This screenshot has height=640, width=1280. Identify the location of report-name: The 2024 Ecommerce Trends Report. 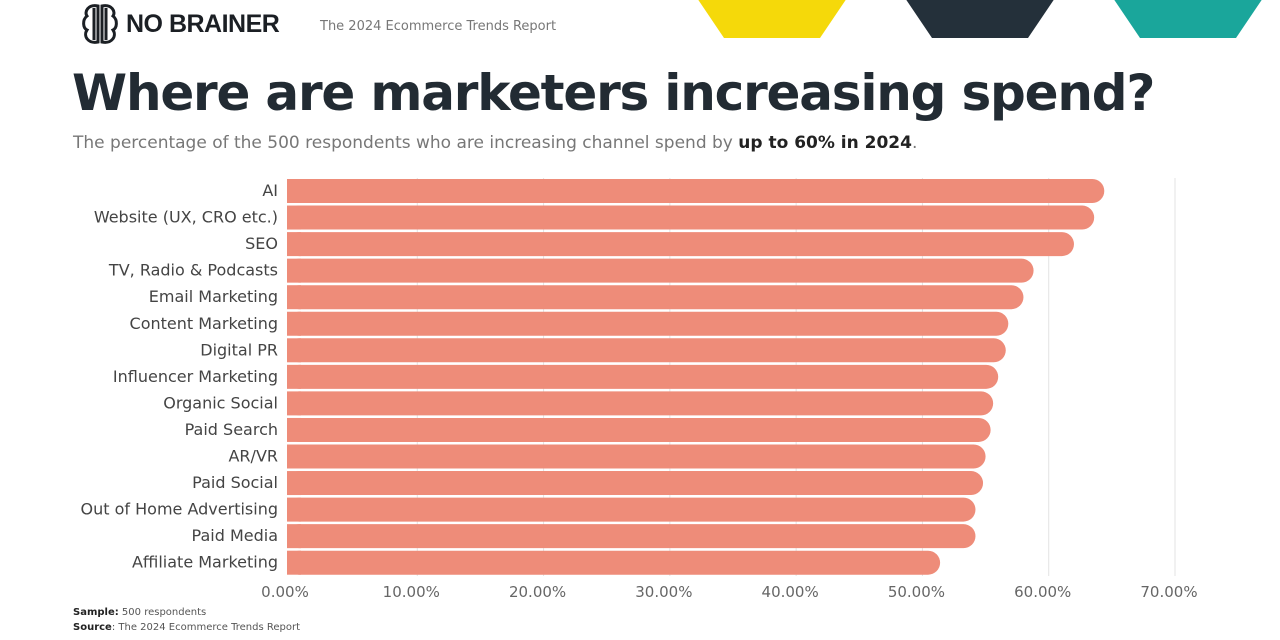
(438, 26).